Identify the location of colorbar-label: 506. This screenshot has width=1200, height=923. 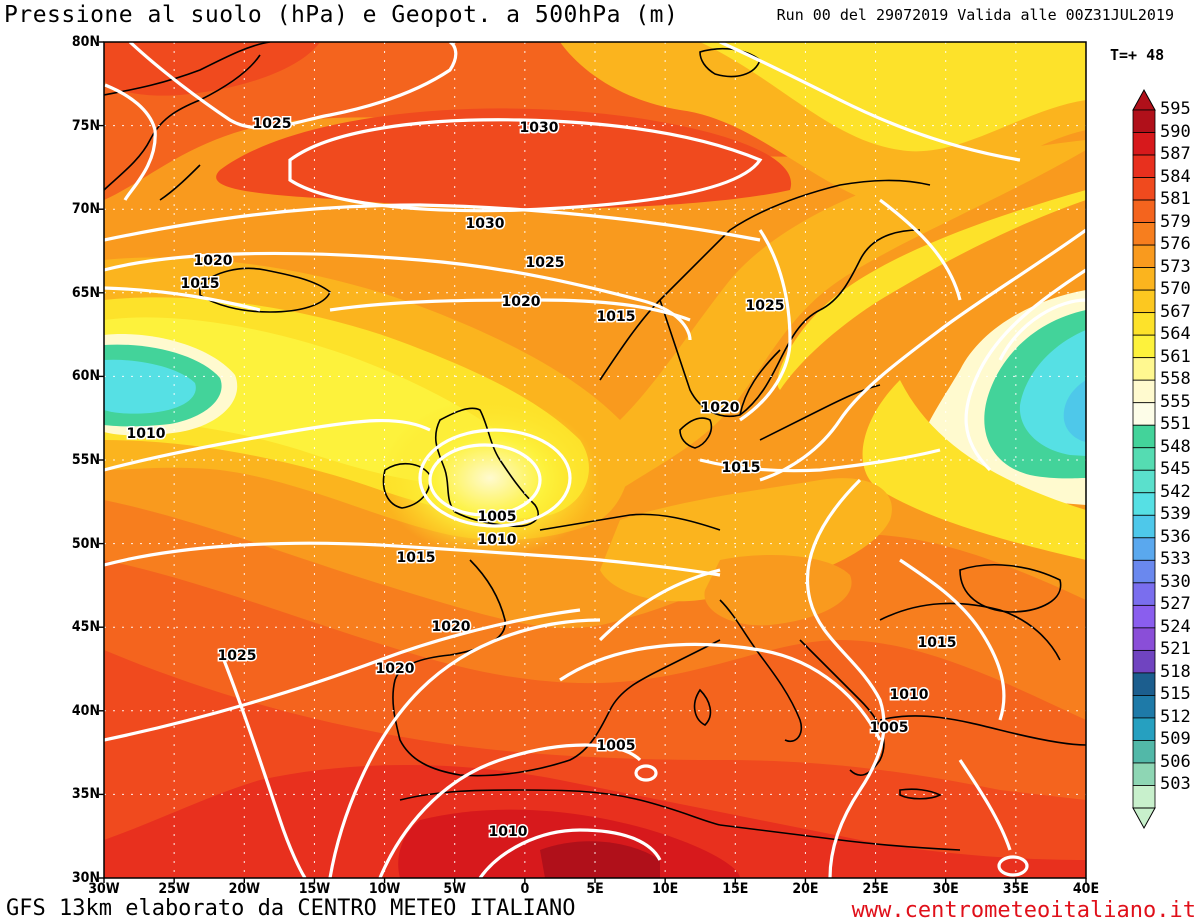
(1175, 761).